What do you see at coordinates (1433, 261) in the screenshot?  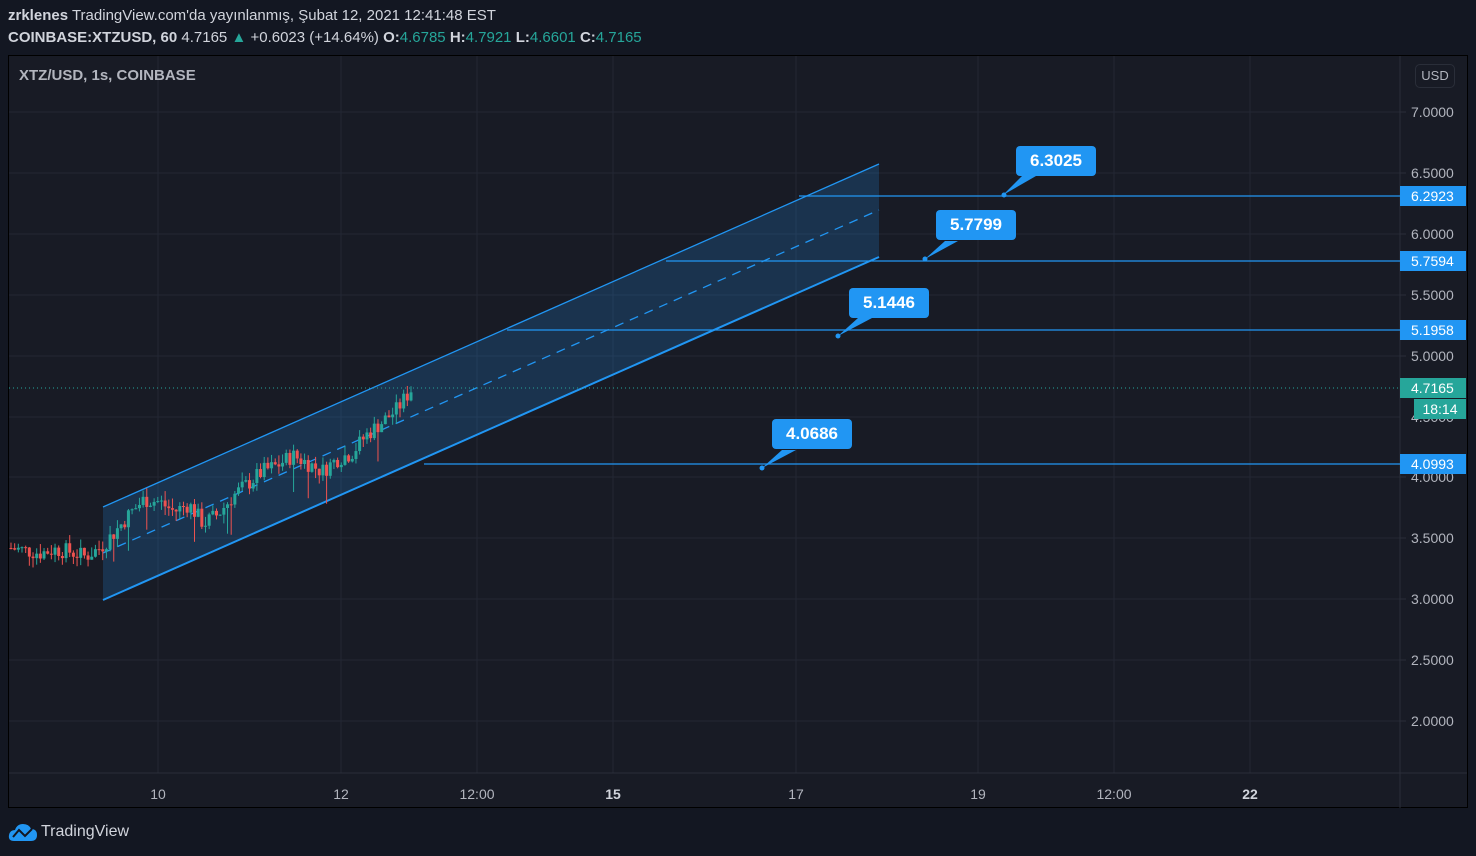 I see `price-label-line: 5.7594` at bounding box center [1433, 261].